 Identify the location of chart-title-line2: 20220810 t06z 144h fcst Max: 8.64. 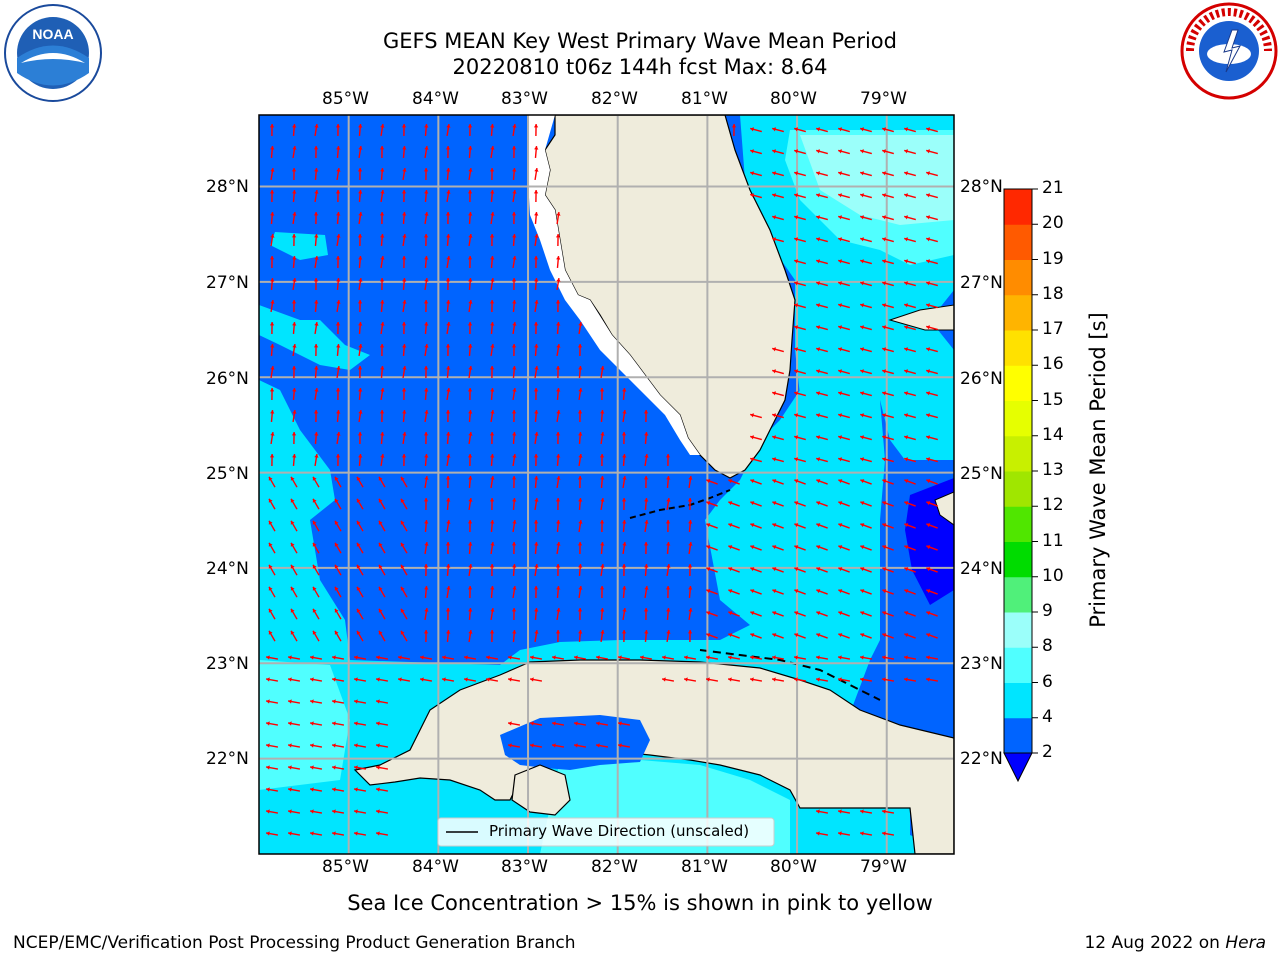
(640, 67).